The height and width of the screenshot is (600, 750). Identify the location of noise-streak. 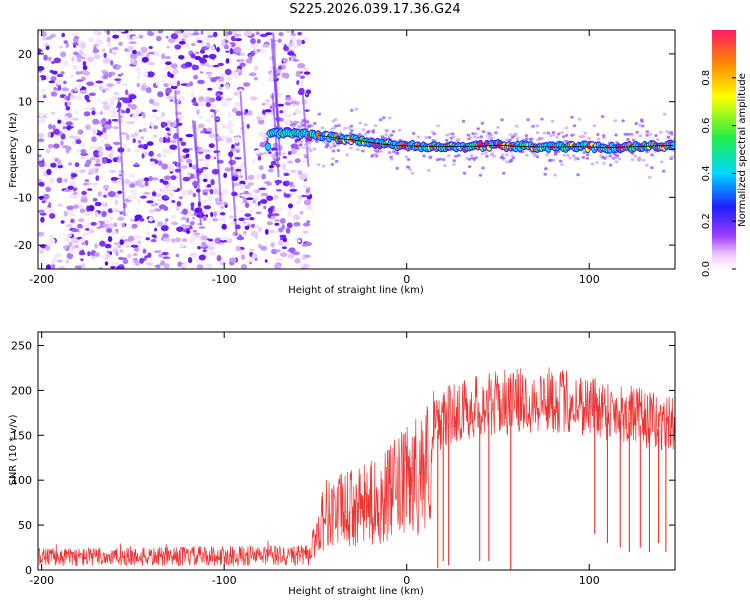
(243, 136).